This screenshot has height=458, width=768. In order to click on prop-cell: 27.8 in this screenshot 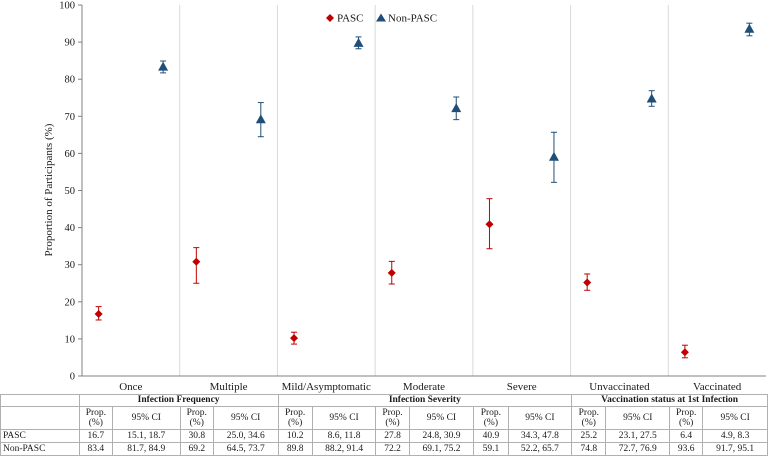, I will do `click(392, 436)`.